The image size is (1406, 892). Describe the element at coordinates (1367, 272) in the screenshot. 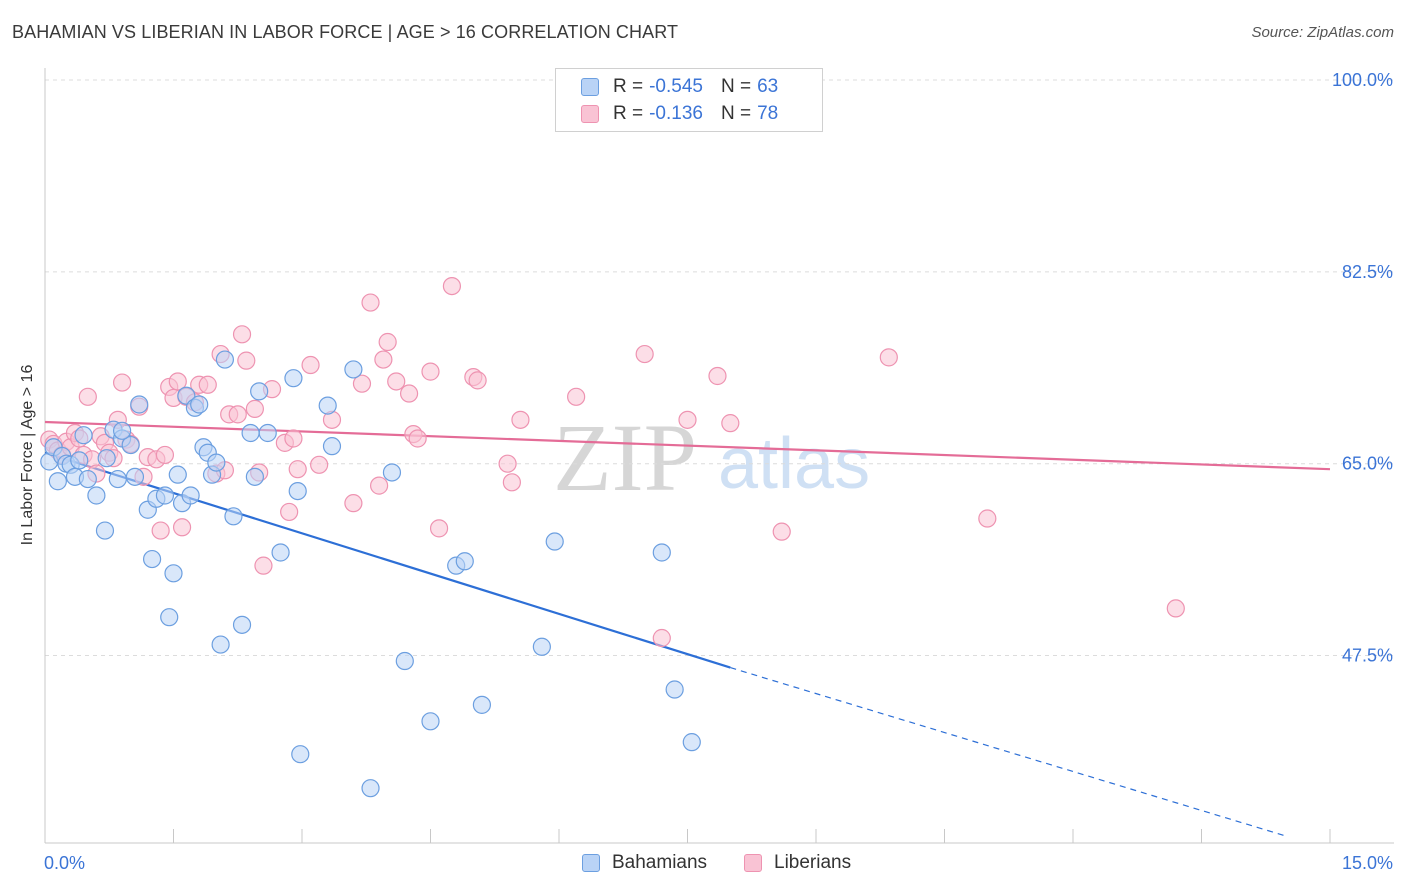

I see `y-tick-label-1: 82.5%` at that location.